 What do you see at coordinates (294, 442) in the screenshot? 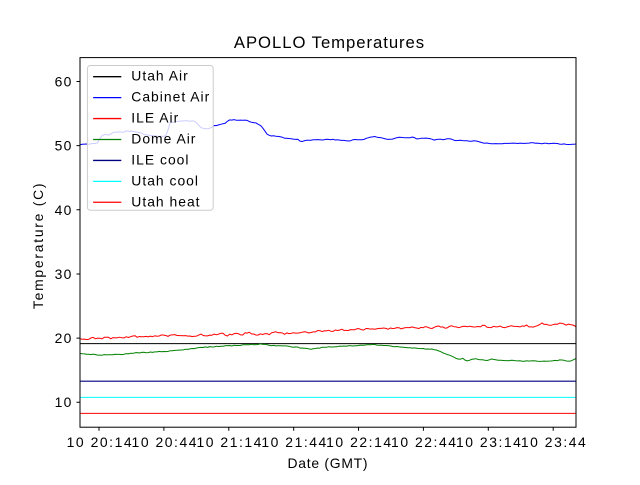
I see `svg-text: 10 21:44` at bounding box center [294, 442].